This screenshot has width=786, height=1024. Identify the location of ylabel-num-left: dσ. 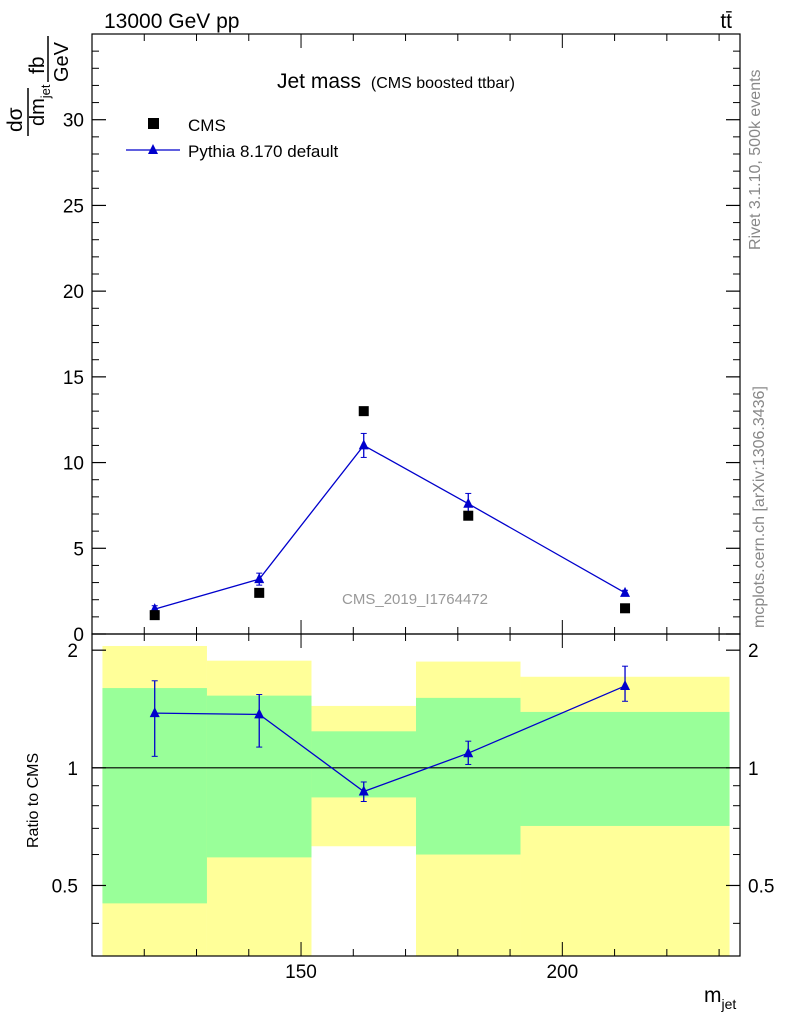
(15, 119).